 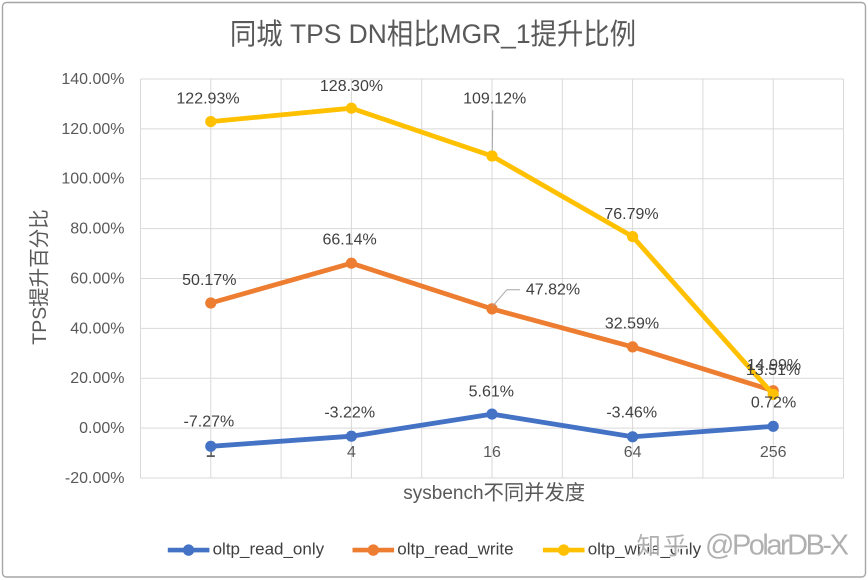 I want to click on svg-text: 14.99%, so click(x=774, y=365).